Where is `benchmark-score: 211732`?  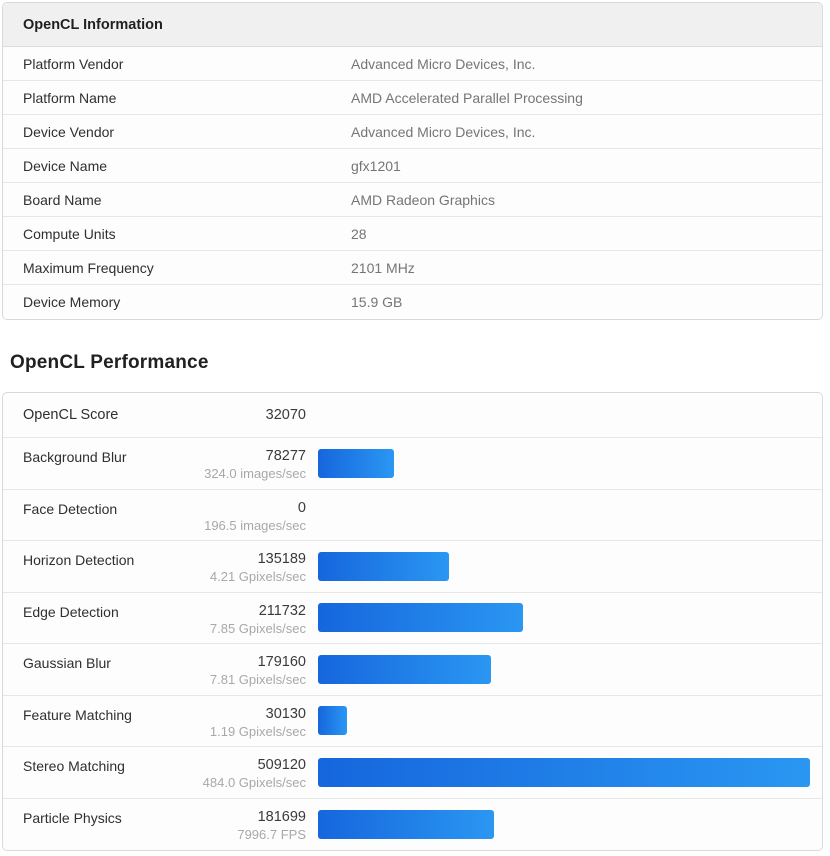 benchmark-score: 211732 is located at coordinates (282, 610).